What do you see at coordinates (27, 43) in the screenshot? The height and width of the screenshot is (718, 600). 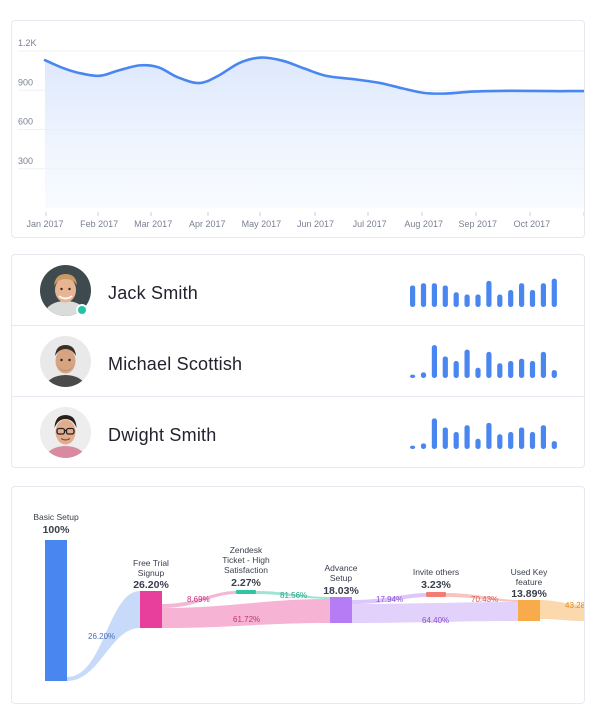 I see `y-tick-label: 1.2K` at bounding box center [27, 43].